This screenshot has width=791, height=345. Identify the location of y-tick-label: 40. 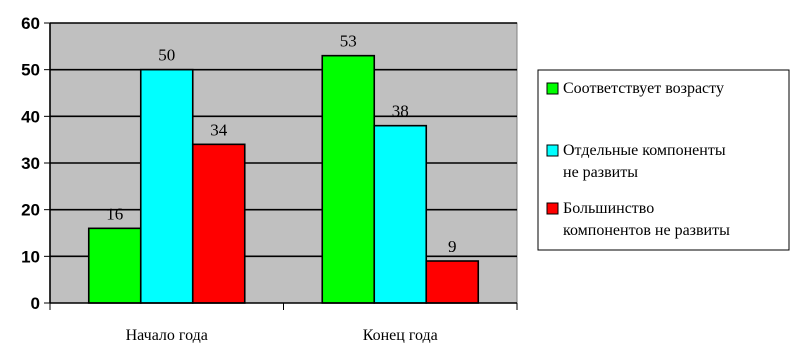
(30, 116).